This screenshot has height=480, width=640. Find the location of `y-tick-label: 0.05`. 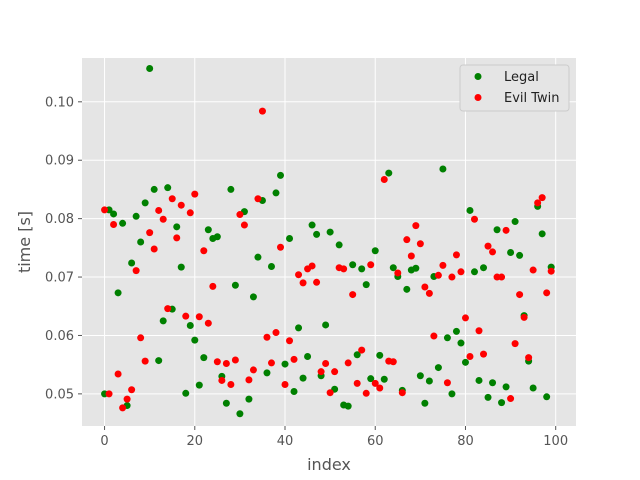

y-tick-label: 0.05 is located at coordinates (59, 394).